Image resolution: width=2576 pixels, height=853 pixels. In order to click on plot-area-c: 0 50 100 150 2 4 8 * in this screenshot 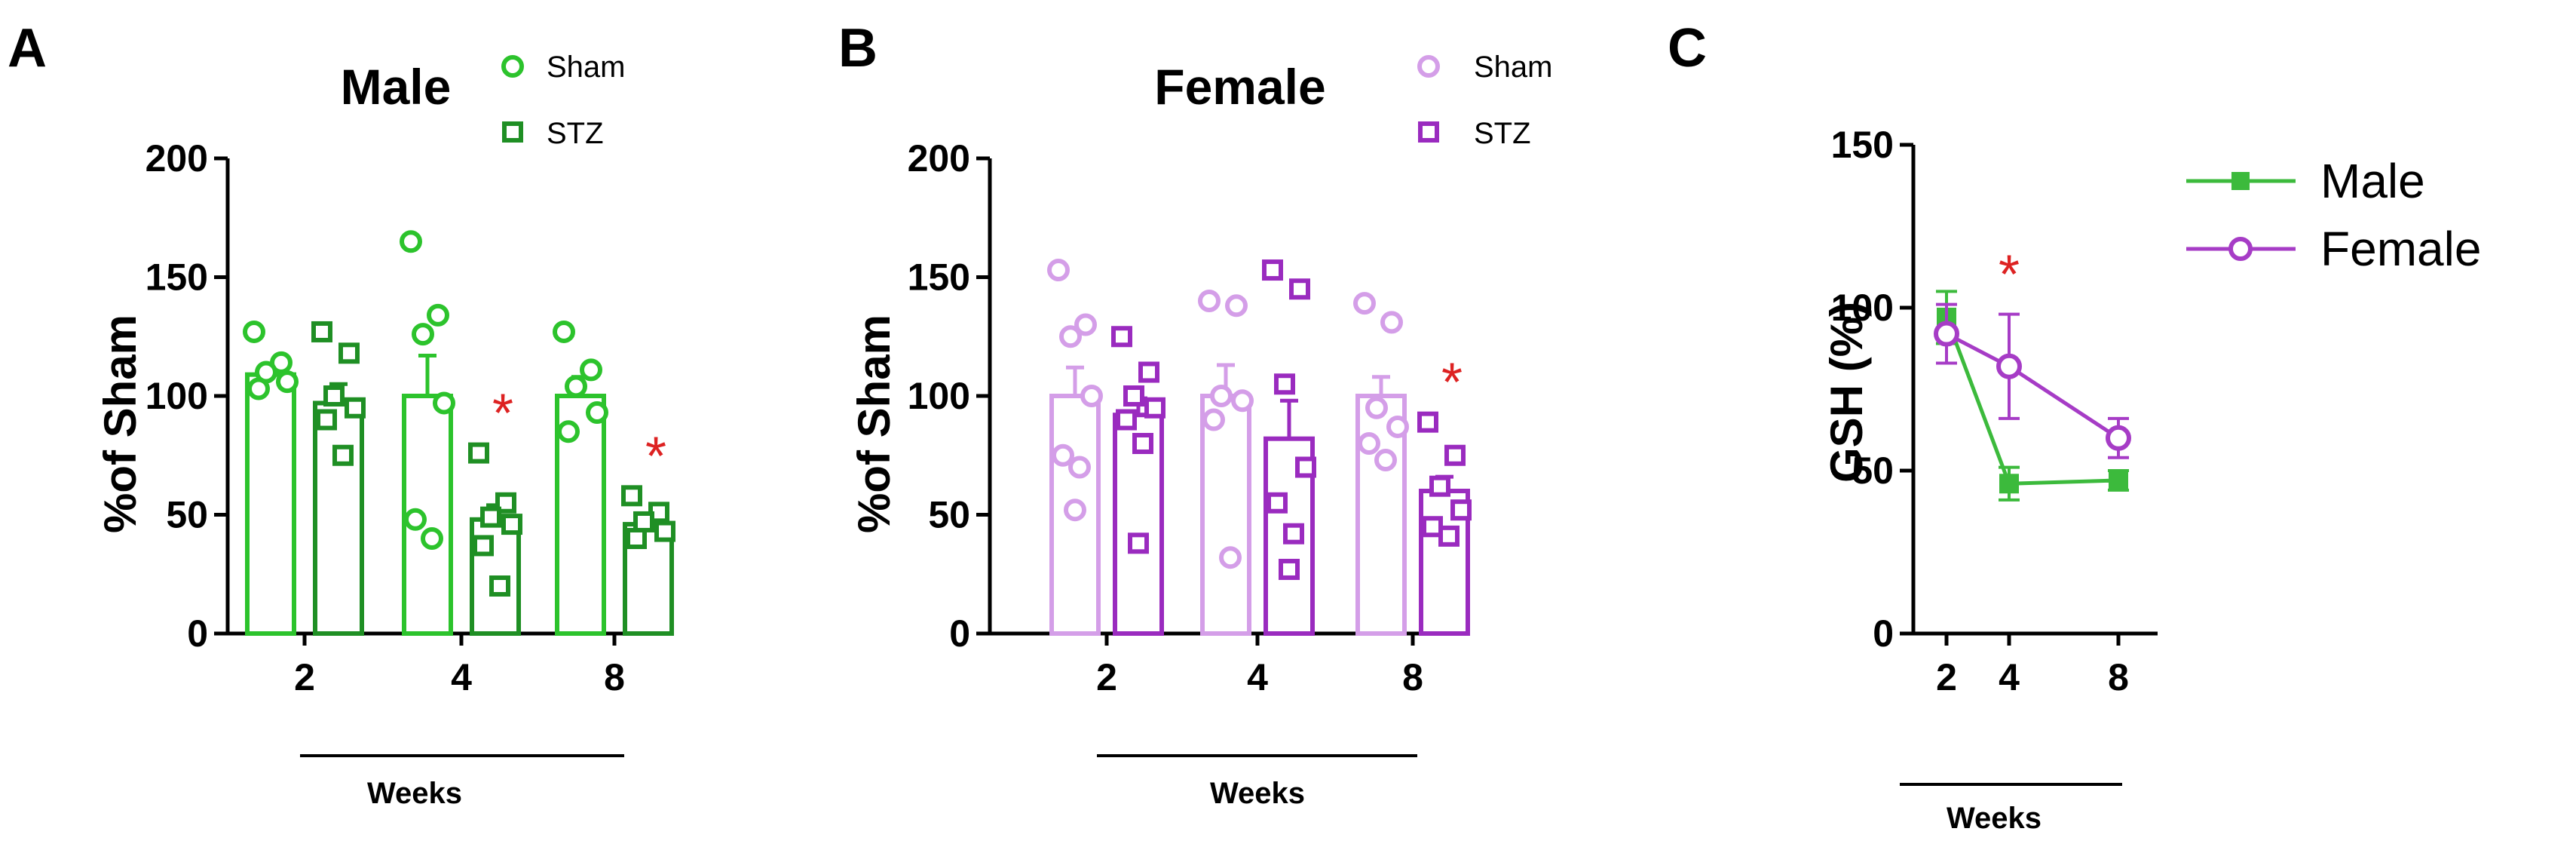, I will do `click(1994, 455)`.